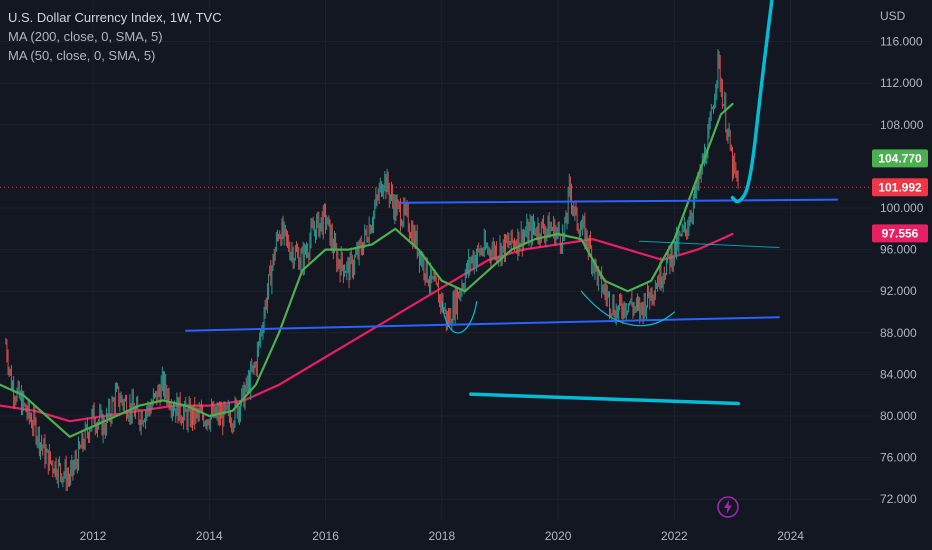  I want to click on y-tick-label: 112.000, so click(901, 83).